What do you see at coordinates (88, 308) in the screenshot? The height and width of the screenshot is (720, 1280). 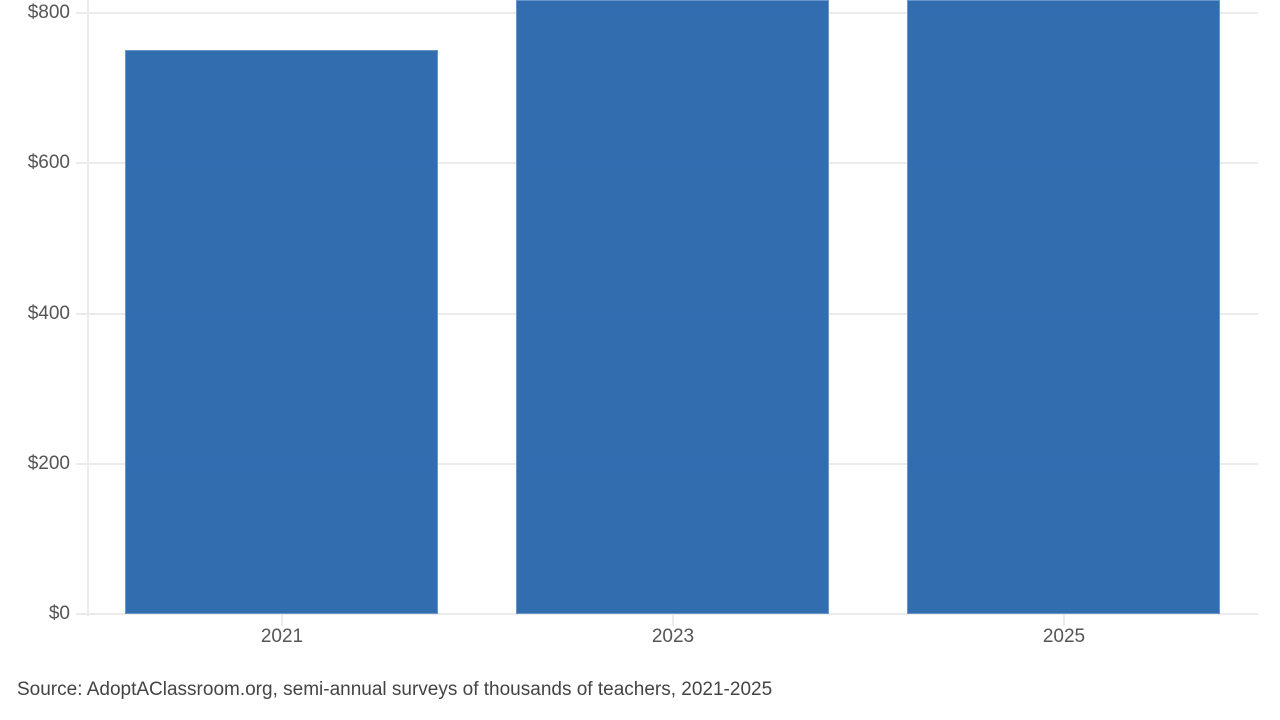 I see `y-axis-line` at bounding box center [88, 308].